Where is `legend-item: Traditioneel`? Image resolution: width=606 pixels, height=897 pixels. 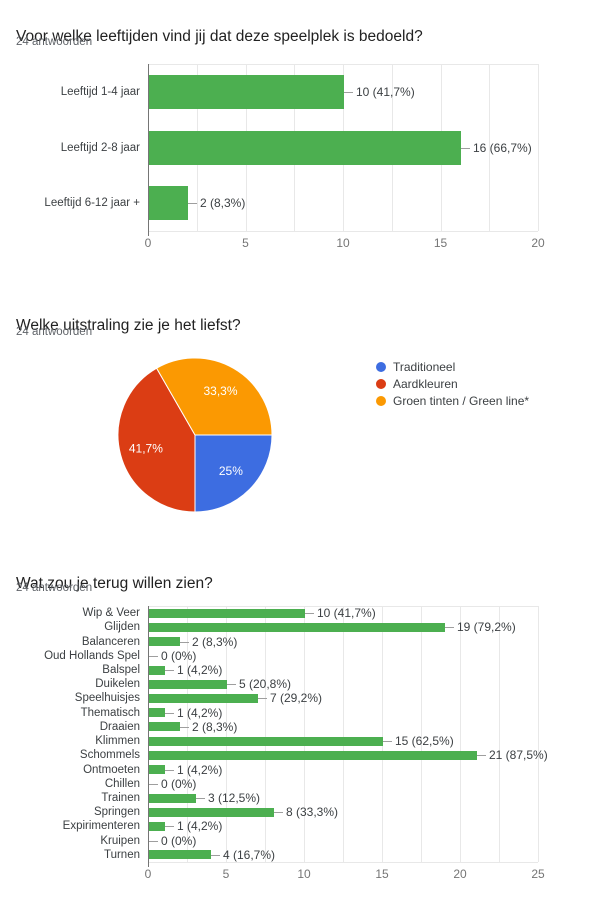
legend-item: Traditioneel is located at coordinates (452, 366).